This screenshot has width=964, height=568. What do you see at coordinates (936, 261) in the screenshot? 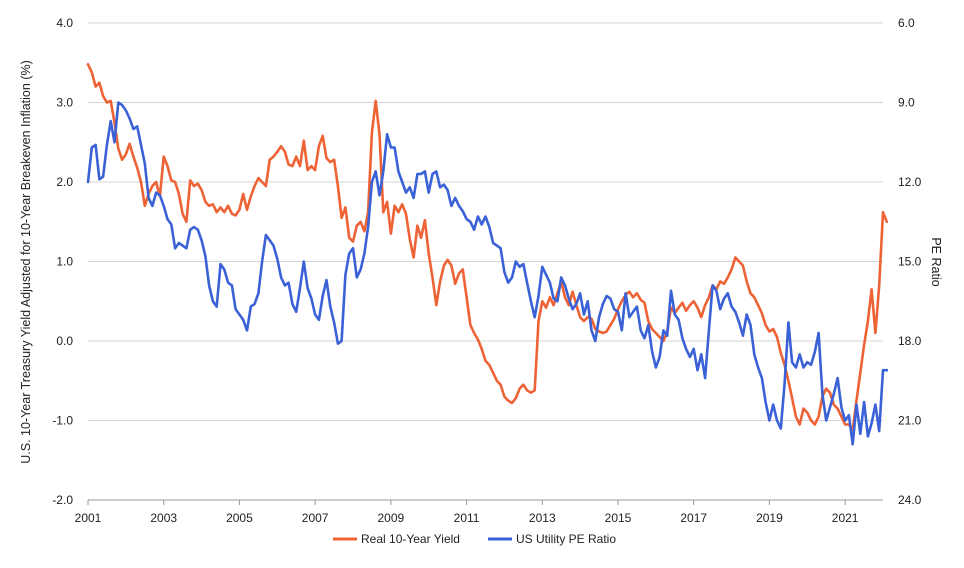
I see `right-axis-title: PE Ratio` at bounding box center [936, 261].